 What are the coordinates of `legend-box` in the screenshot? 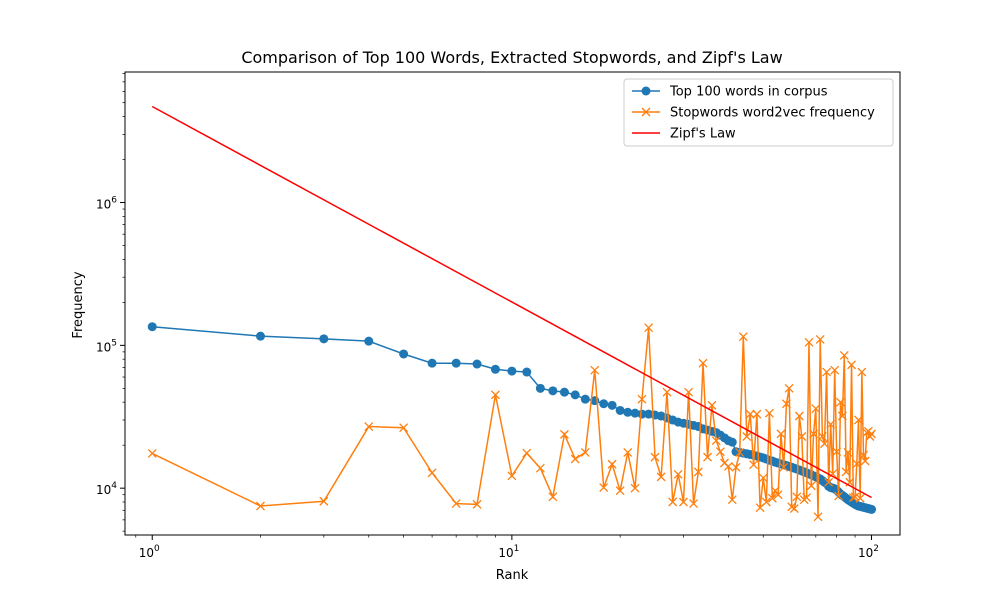 It's located at (758, 112).